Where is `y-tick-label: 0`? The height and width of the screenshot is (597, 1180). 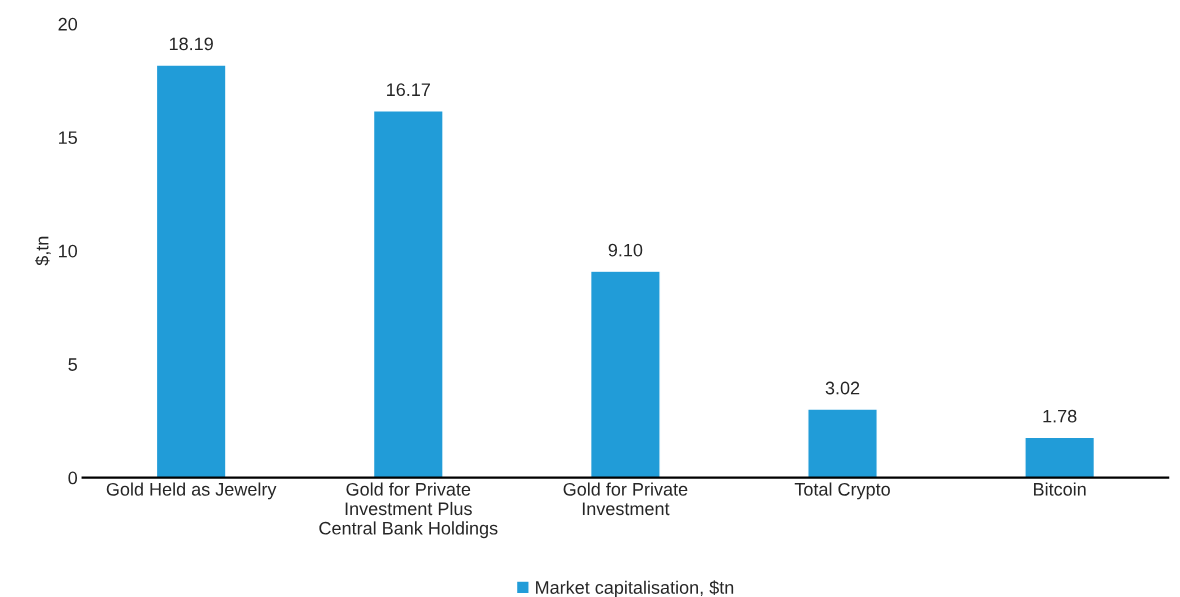 y-tick-label: 0 is located at coordinates (73, 478).